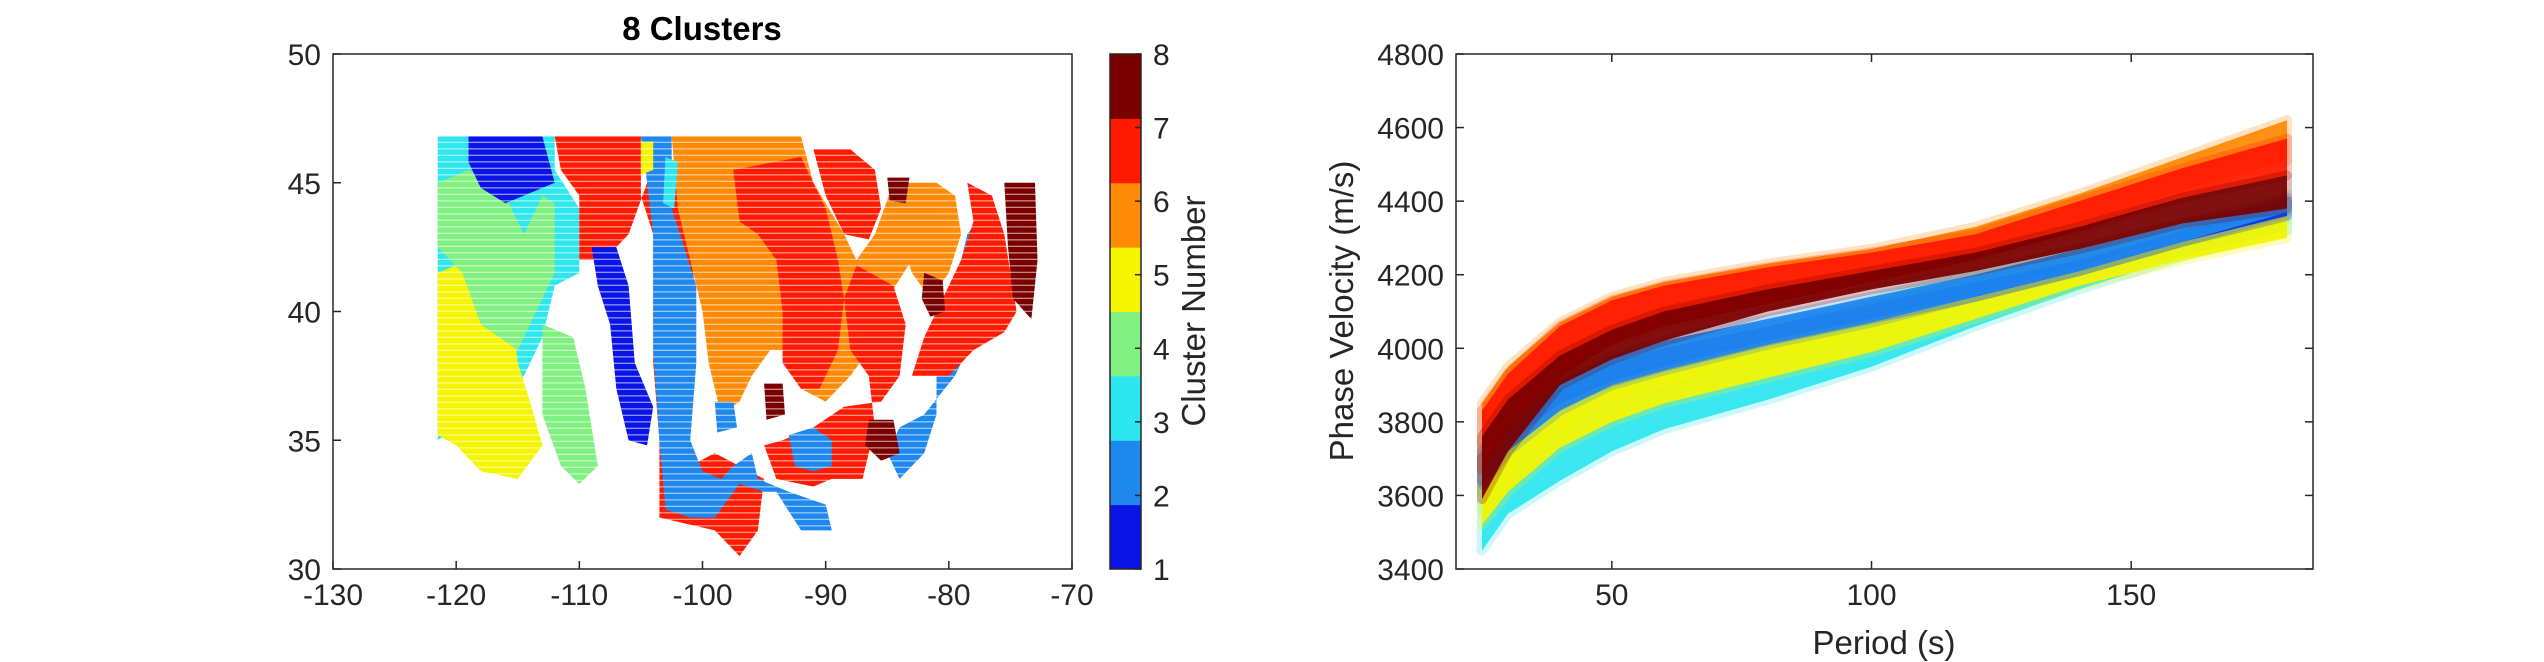 This screenshot has width=2544, height=662. What do you see at coordinates (1883, 642) in the screenshot?
I see `velocity-xlabel: Period (s)` at bounding box center [1883, 642].